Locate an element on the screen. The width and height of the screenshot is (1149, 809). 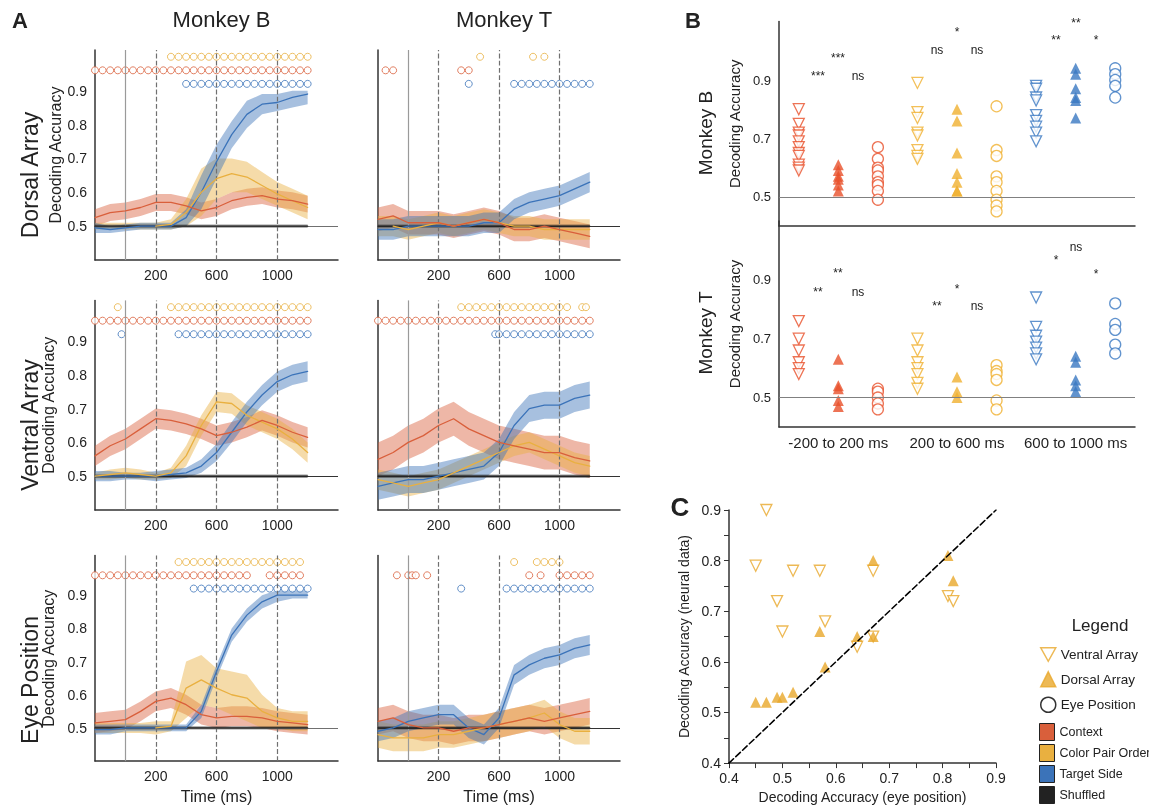
text: Monkey B is located at coordinates (705, 133).